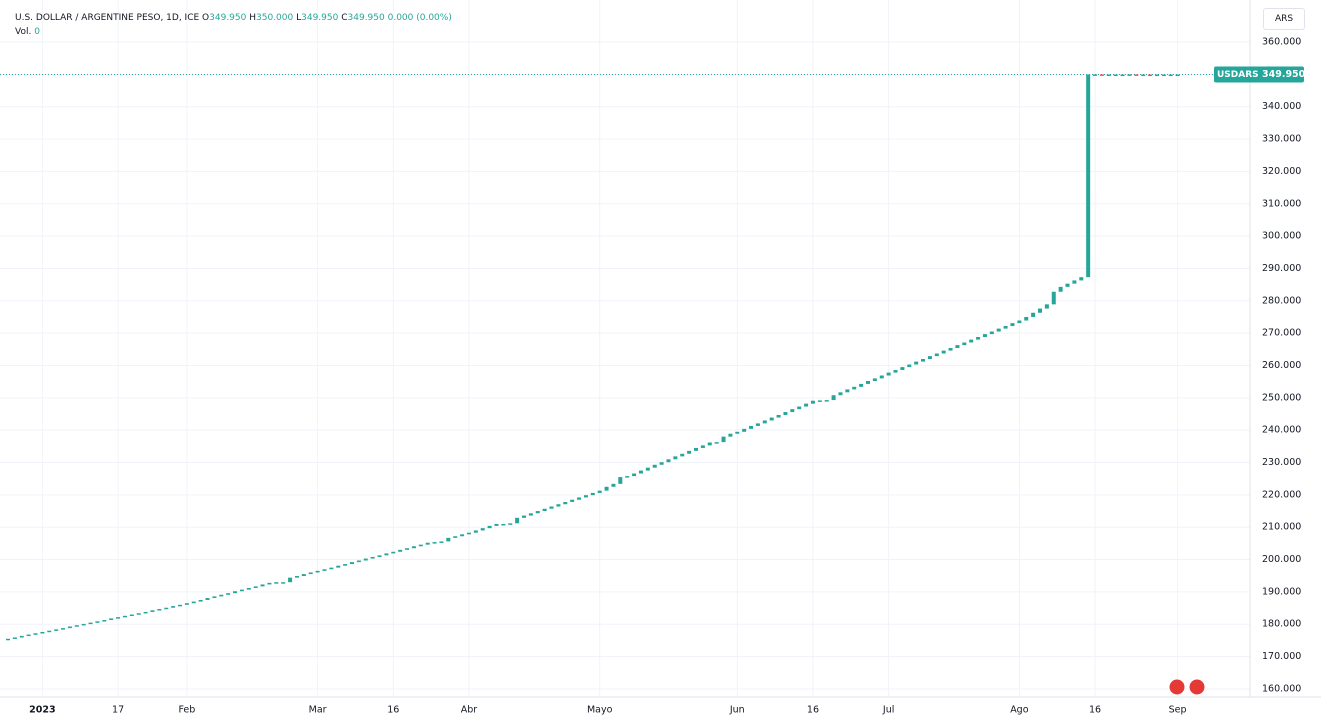 The height and width of the screenshot is (724, 1321). What do you see at coordinates (600, 710) in the screenshot?
I see `x-tick-label: Mayo` at bounding box center [600, 710].